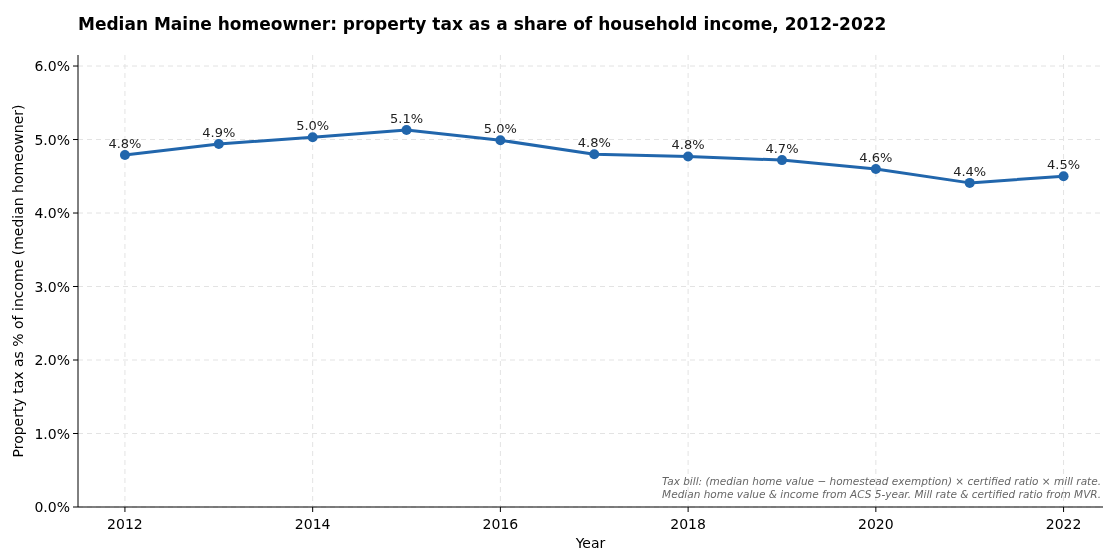 This screenshot has height=549, width=1104. I want to click on y-tick-label: 6.0%, so click(52, 66).